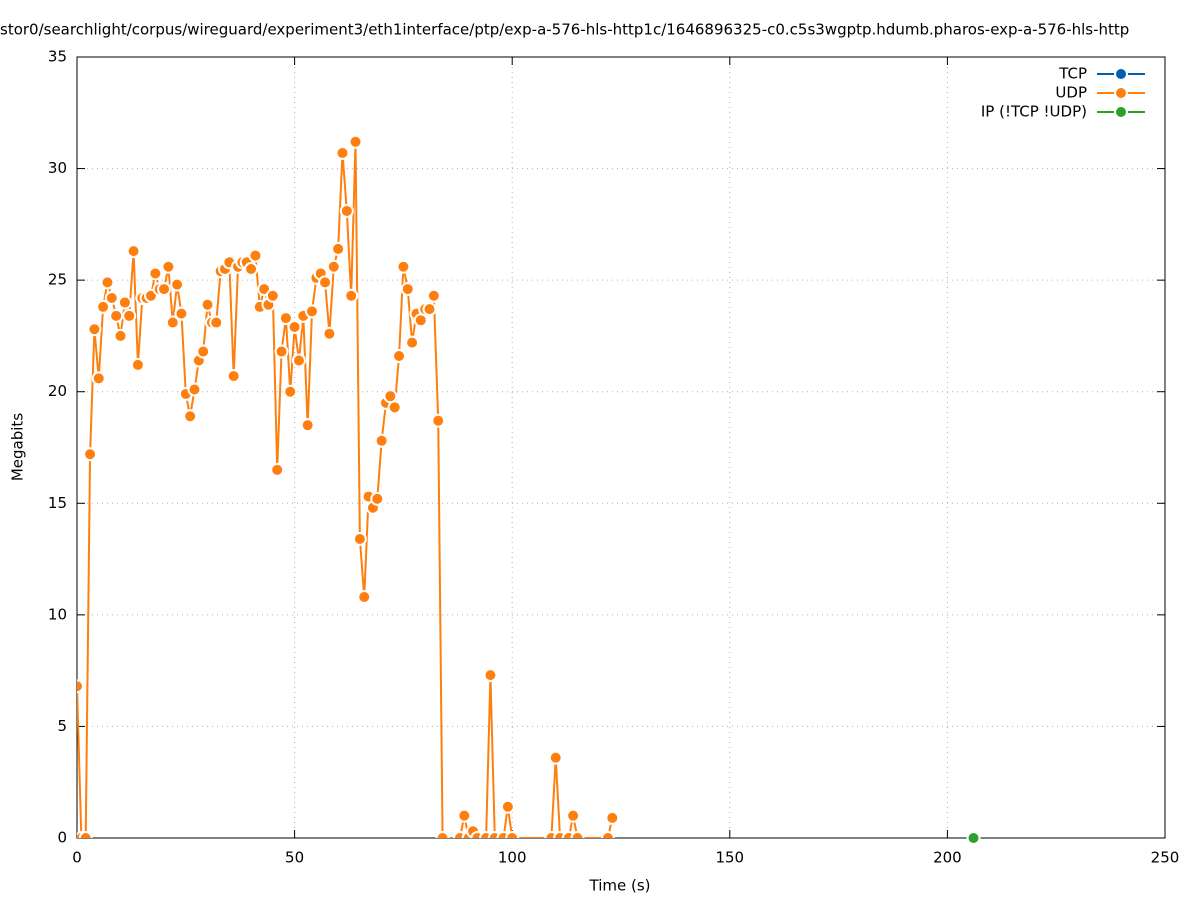 The height and width of the screenshot is (900, 1197). Describe the element at coordinates (57, 503) in the screenshot. I see `y-tick-label: 15` at that location.